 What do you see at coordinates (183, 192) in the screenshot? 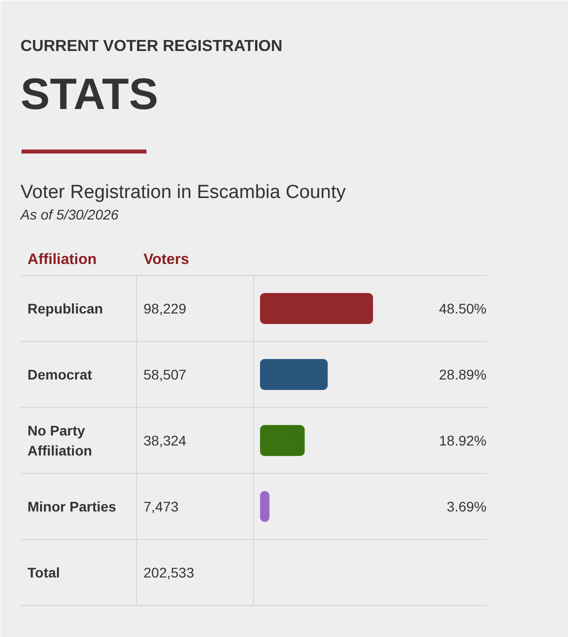
I see `chart-title: Voter Registration in Escambia County` at bounding box center [183, 192].